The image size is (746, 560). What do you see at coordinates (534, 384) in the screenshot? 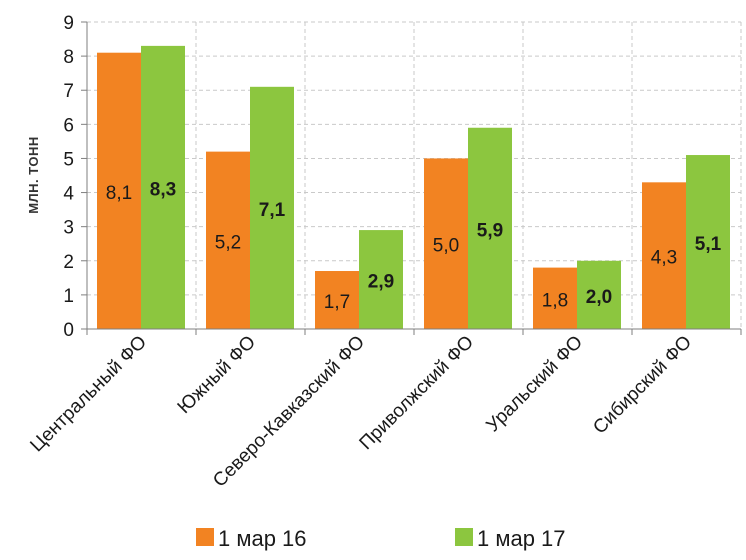
I see `x-category-label: Уральский ФО` at bounding box center [534, 384].